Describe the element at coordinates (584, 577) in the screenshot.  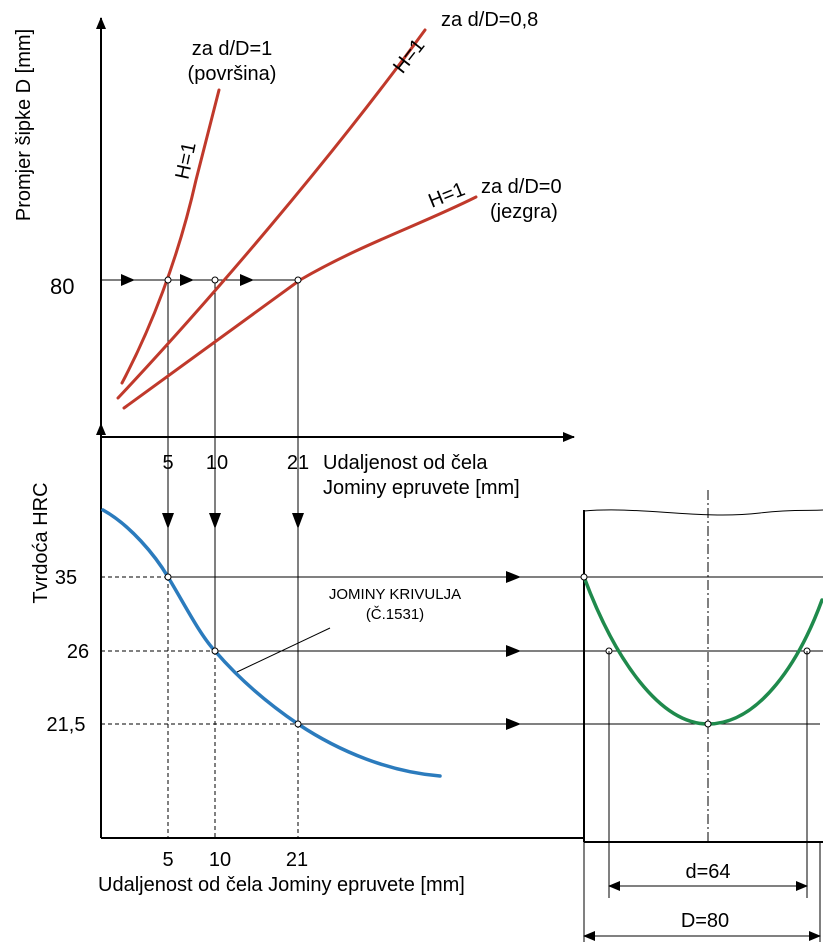
I see `profile-point-surface` at that location.